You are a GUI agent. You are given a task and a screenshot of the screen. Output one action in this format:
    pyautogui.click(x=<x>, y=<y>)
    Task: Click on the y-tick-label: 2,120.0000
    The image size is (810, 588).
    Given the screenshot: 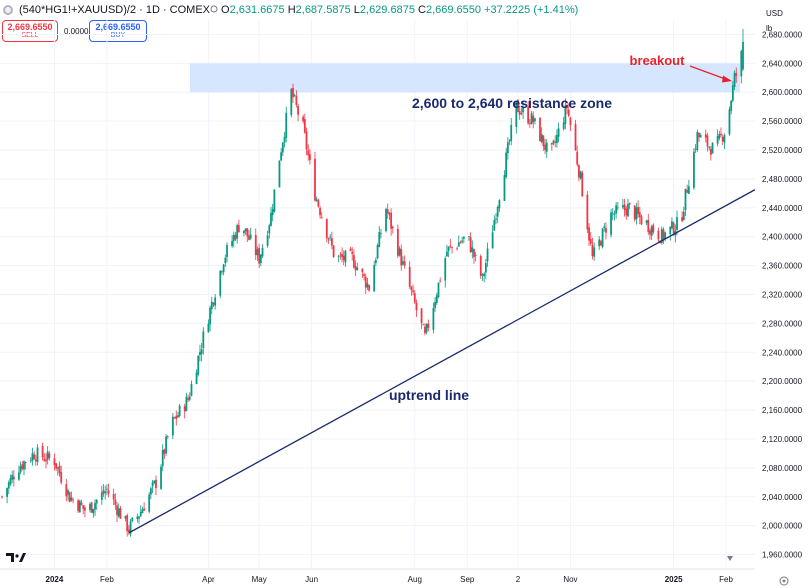 What is the action you would take?
    pyautogui.click(x=782, y=439)
    